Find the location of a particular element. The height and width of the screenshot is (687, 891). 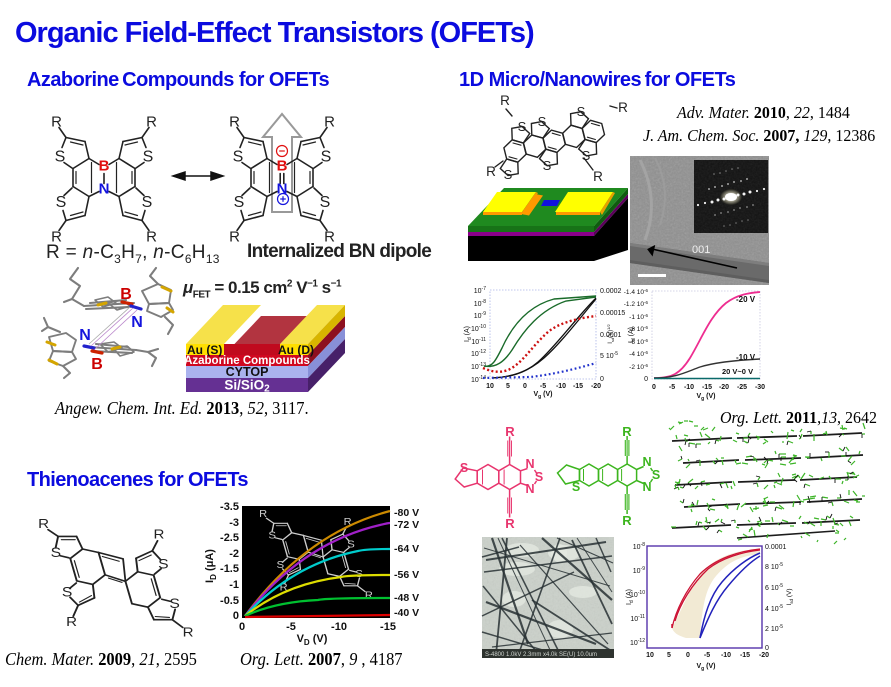

svg-text: -25 is located at coordinates (742, 387).